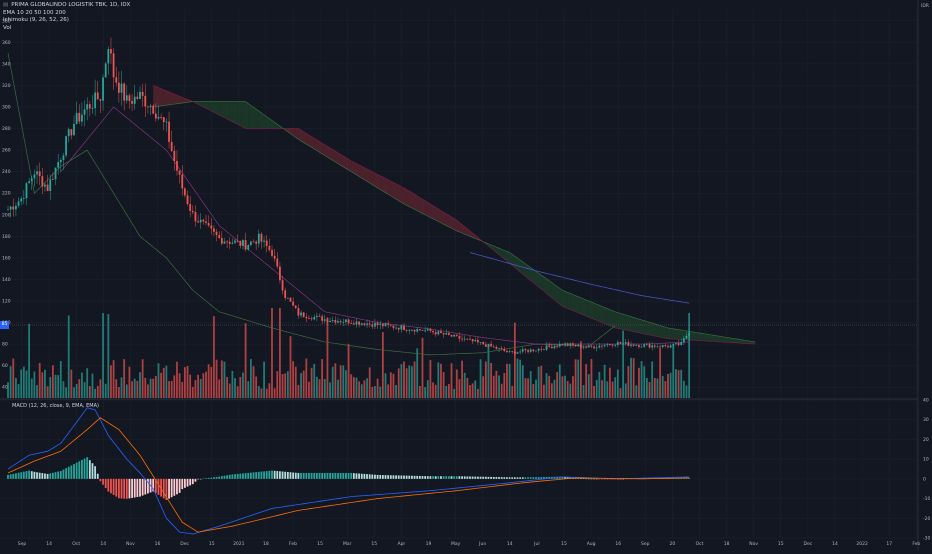  What do you see at coordinates (71, 5) in the screenshot?
I see `symbol-title: PRIMA GLOBALINDO LOGISTIK TBK, 1D, IDX` at bounding box center [71, 5].